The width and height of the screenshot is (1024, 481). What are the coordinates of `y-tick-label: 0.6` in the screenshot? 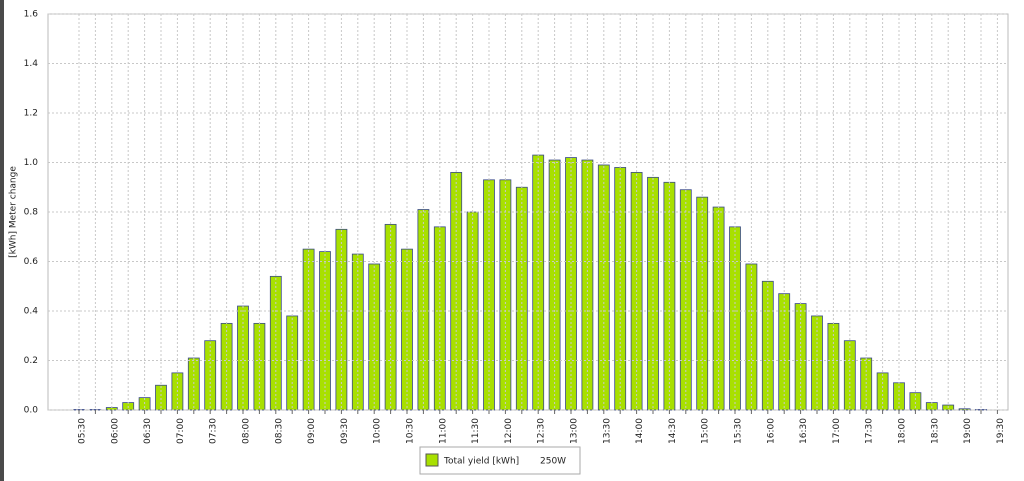 It's located at (31, 262).